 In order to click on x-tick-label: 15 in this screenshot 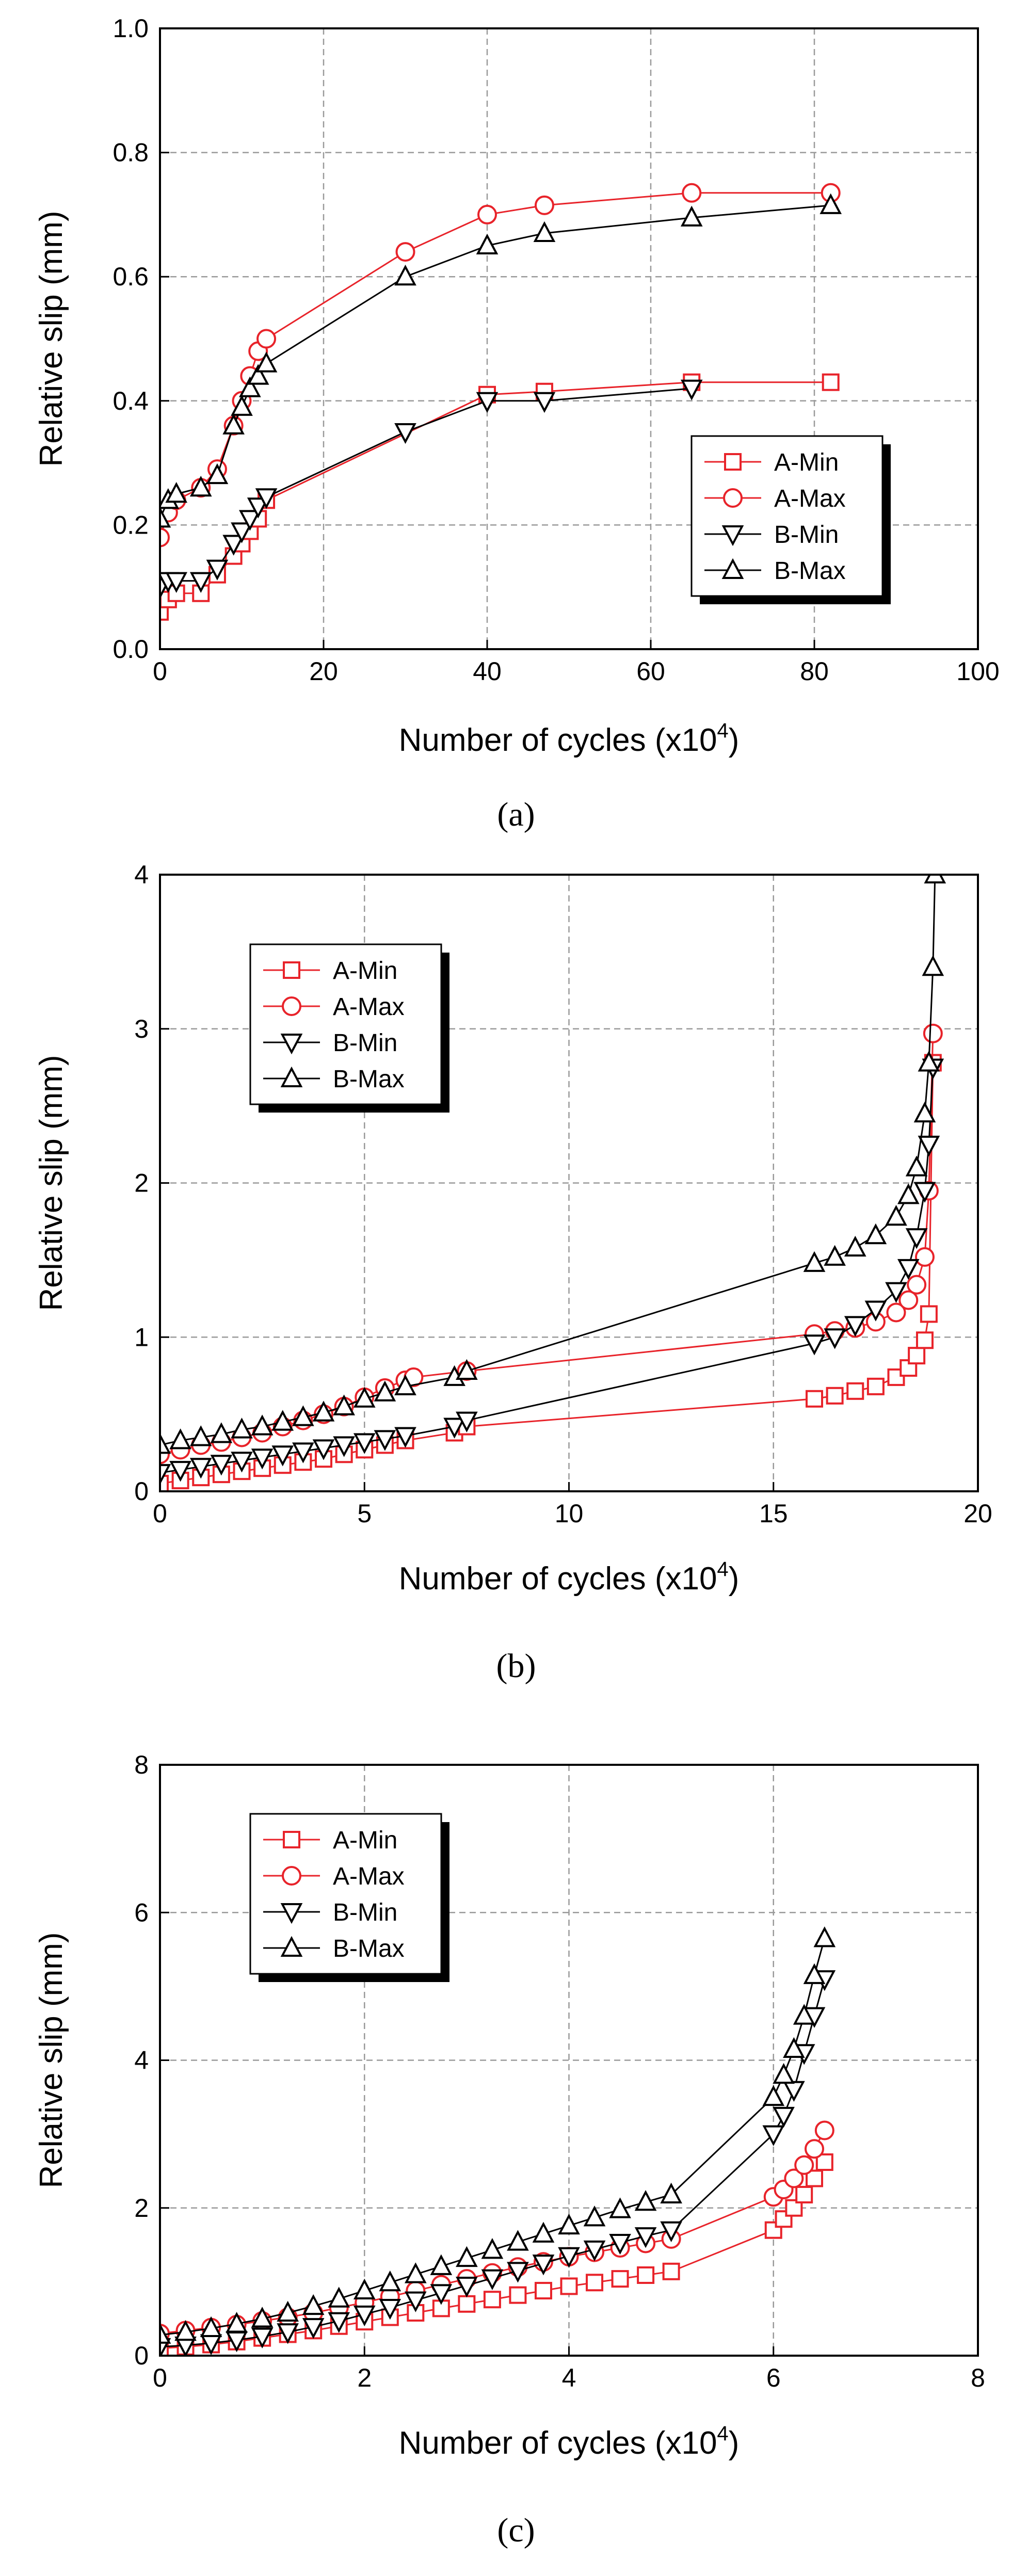, I will do `click(773, 1514)`.